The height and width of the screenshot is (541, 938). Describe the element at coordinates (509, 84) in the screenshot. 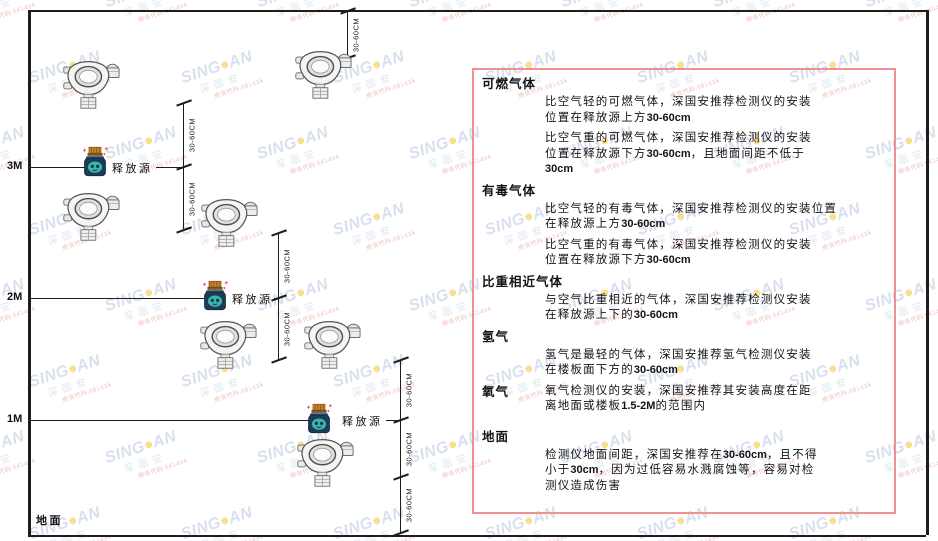

I see `section-heading: 可燃气体` at that location.